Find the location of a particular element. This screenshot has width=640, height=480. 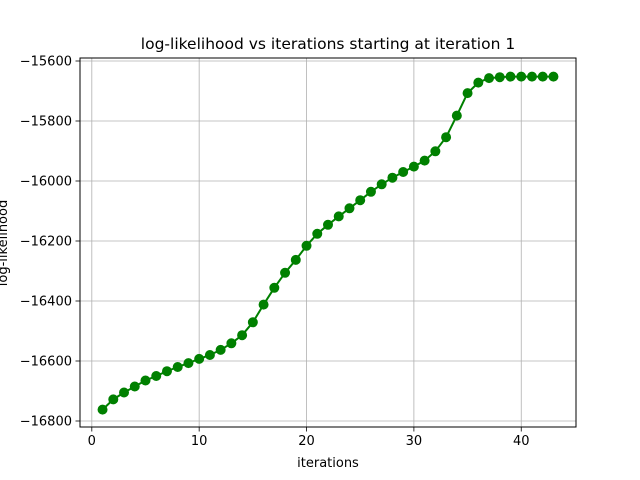

x-tick-label: 10 is located at coordinates (199, 441).